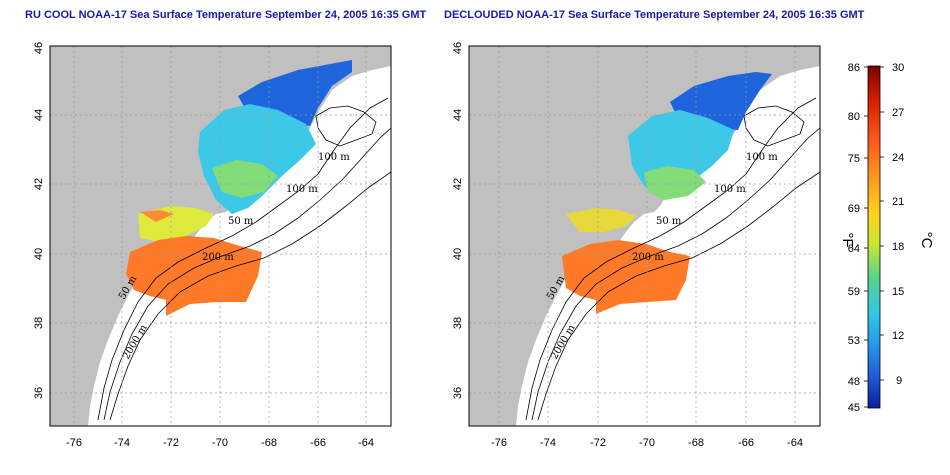 The width and height of the screenshot is (950, 475). I want to click on colorbar-f-label: 45, so click(854, 408).